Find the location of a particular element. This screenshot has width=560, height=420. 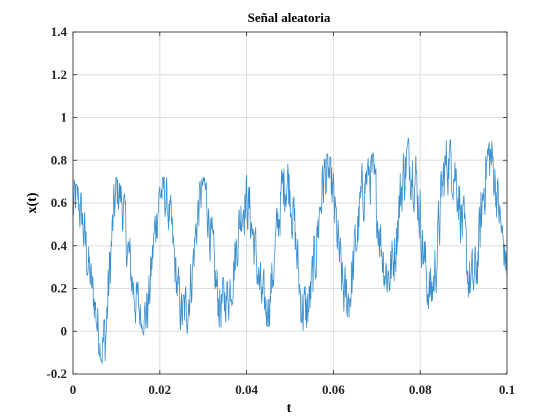

y-tick-label: 1.4 is located at coordinates (59, 31).